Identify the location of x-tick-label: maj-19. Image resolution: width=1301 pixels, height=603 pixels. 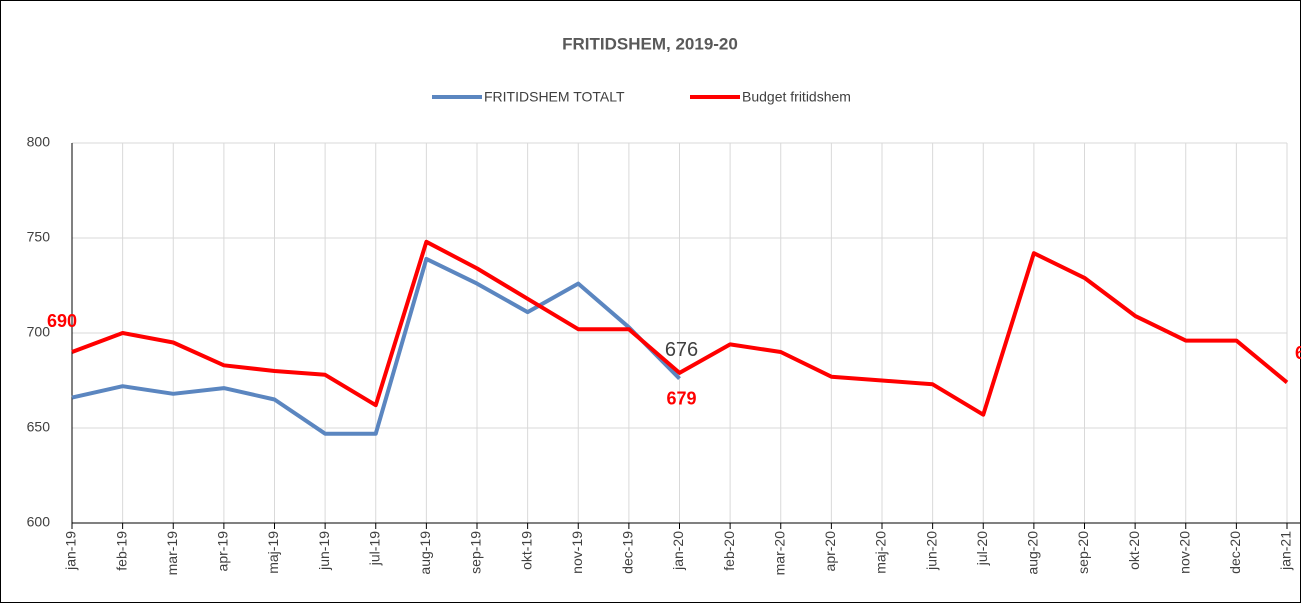
(273, 552).